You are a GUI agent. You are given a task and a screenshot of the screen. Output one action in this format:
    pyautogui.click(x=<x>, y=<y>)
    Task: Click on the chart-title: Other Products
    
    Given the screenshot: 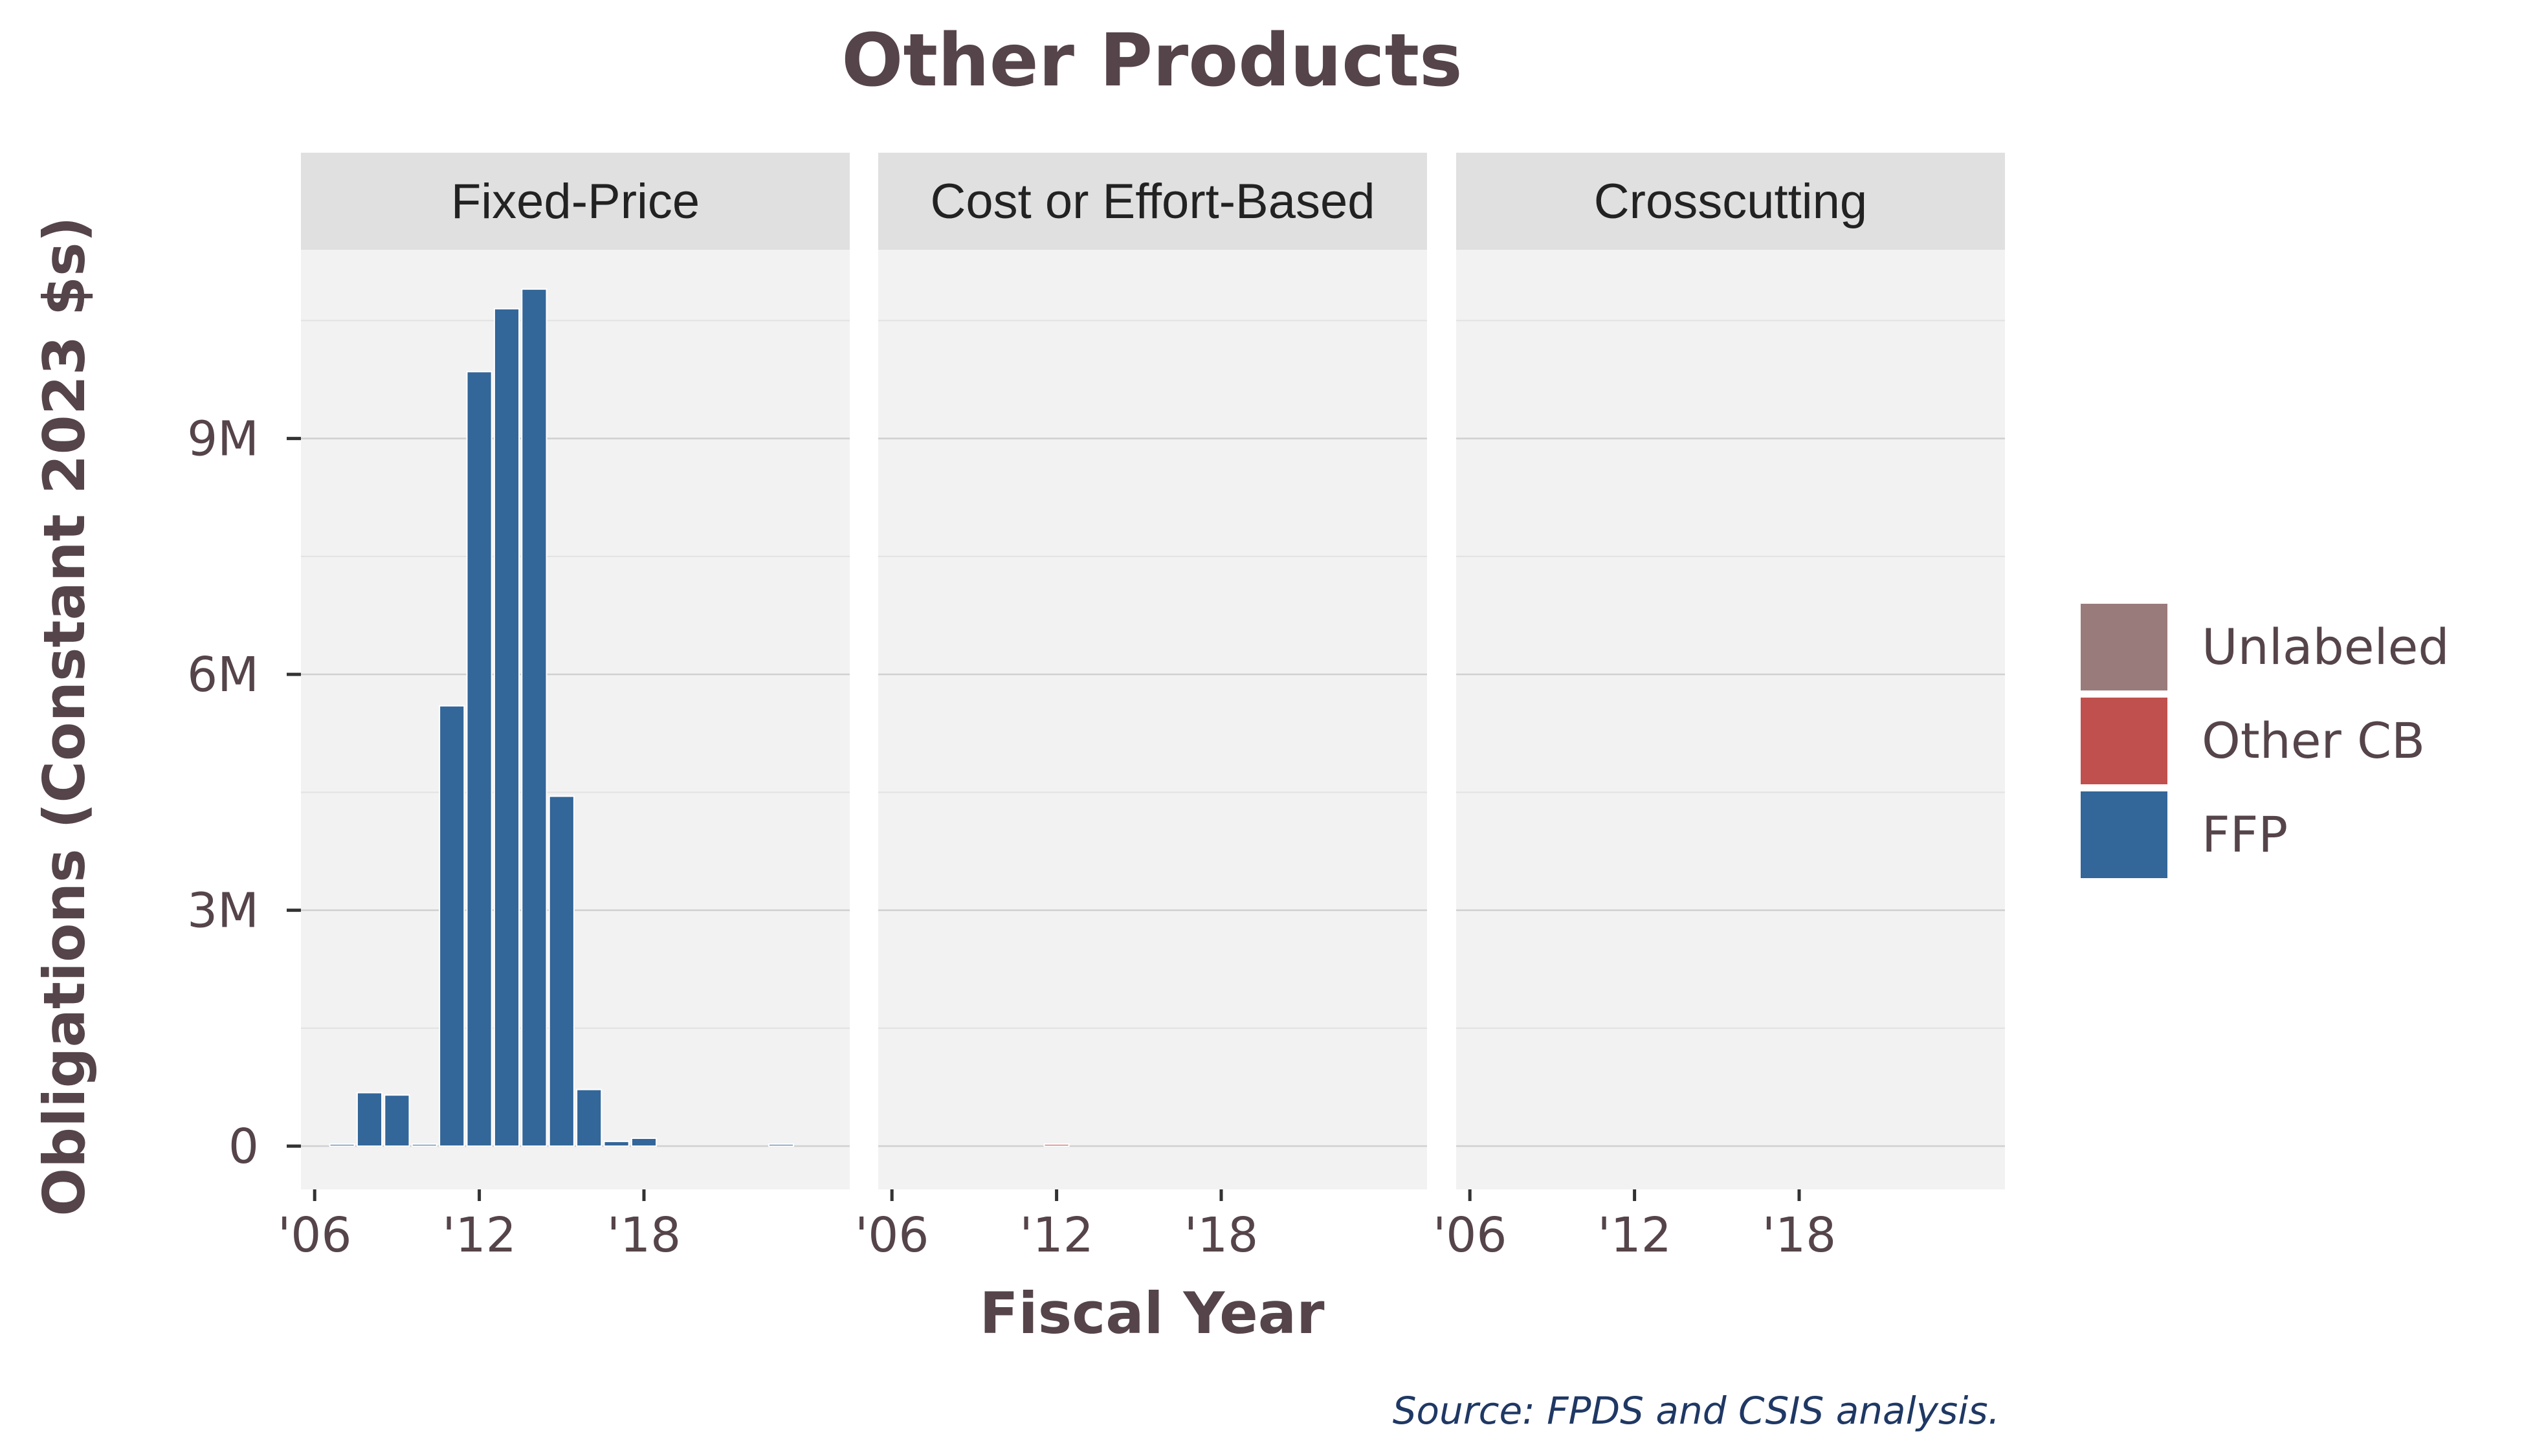 What is the action you would take?
    pyautogui.click(x=1151, y=61)
    